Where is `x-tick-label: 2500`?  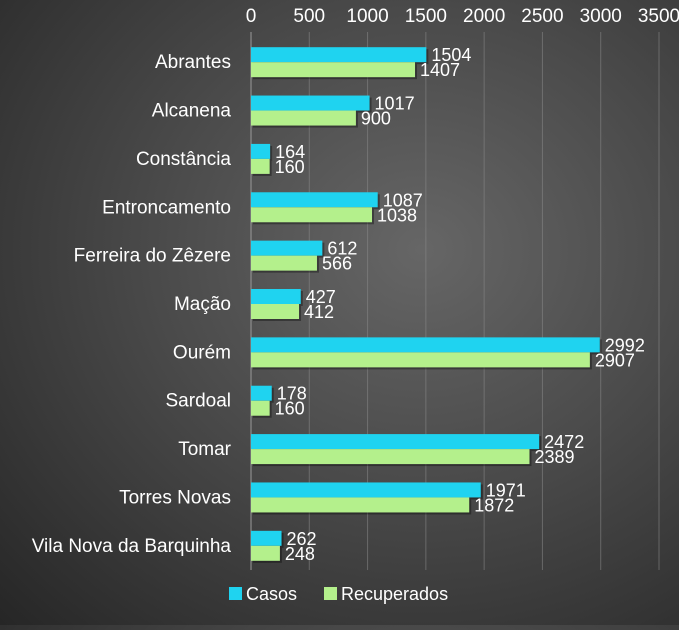
x-tick-label: 2500 is located at coordinates (542, 16).